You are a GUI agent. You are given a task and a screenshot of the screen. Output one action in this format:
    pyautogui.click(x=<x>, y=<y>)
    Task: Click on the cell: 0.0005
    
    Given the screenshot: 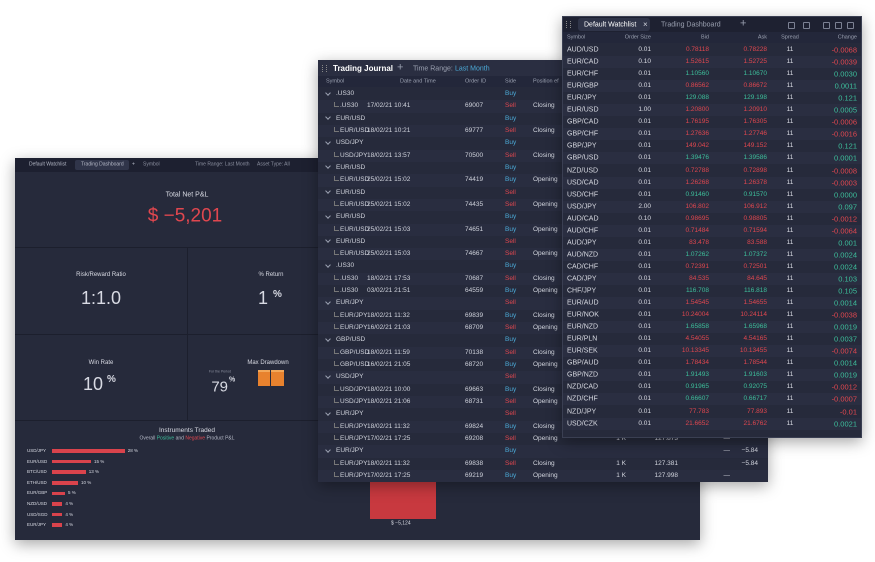 What is the action you would take?
    pyautogui.click(x=845, y=110)
    